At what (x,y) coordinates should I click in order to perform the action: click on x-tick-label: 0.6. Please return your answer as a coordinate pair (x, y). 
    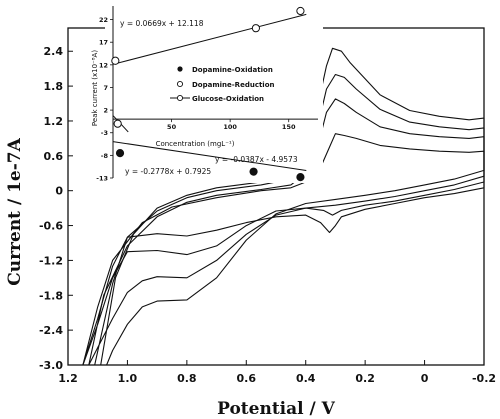
    Looking at the image, I should click on (247, 378).